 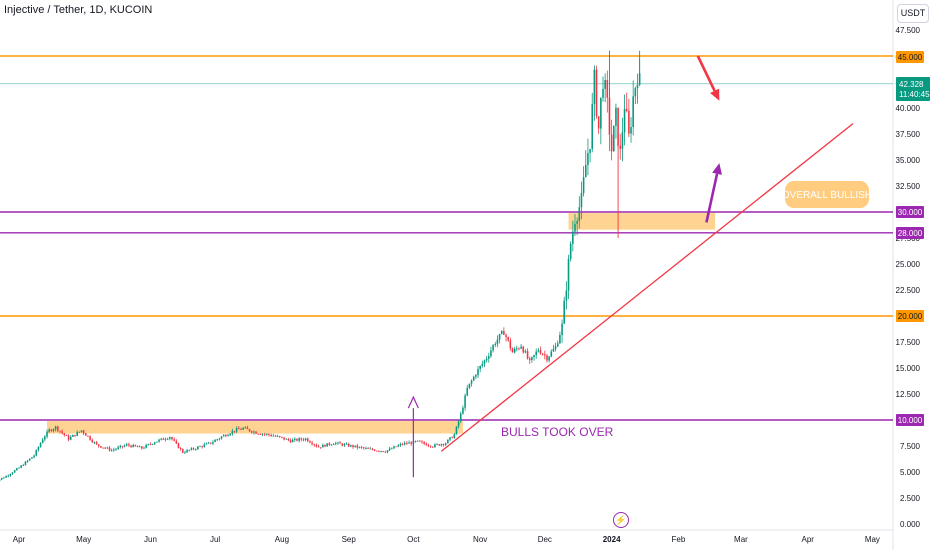 What do you see at coordinates (913, 13) in the screenshot?
I see `currency-button: USDT` at bounding box center [913, 13].